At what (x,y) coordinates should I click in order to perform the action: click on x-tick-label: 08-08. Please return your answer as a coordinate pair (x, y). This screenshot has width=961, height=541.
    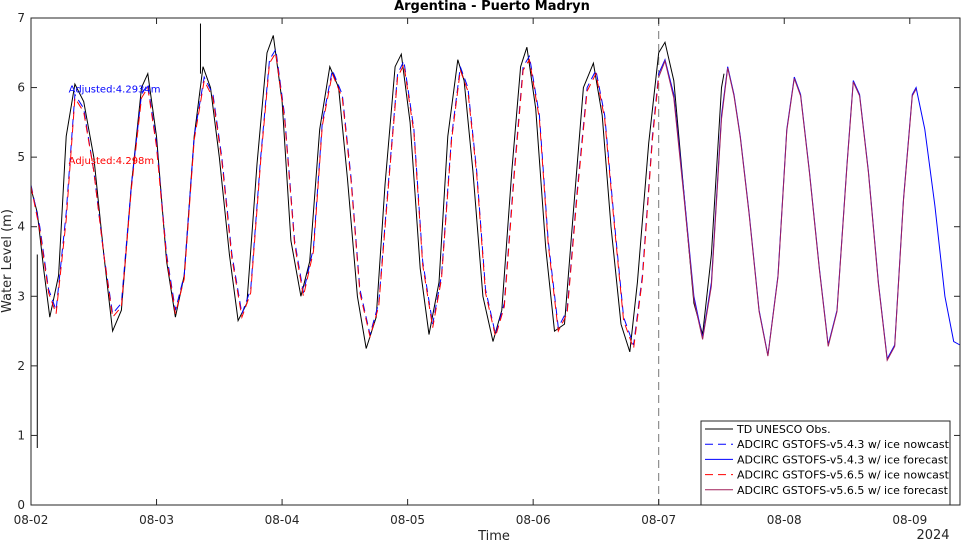
    Looking at the image, I should click on (784, 520).